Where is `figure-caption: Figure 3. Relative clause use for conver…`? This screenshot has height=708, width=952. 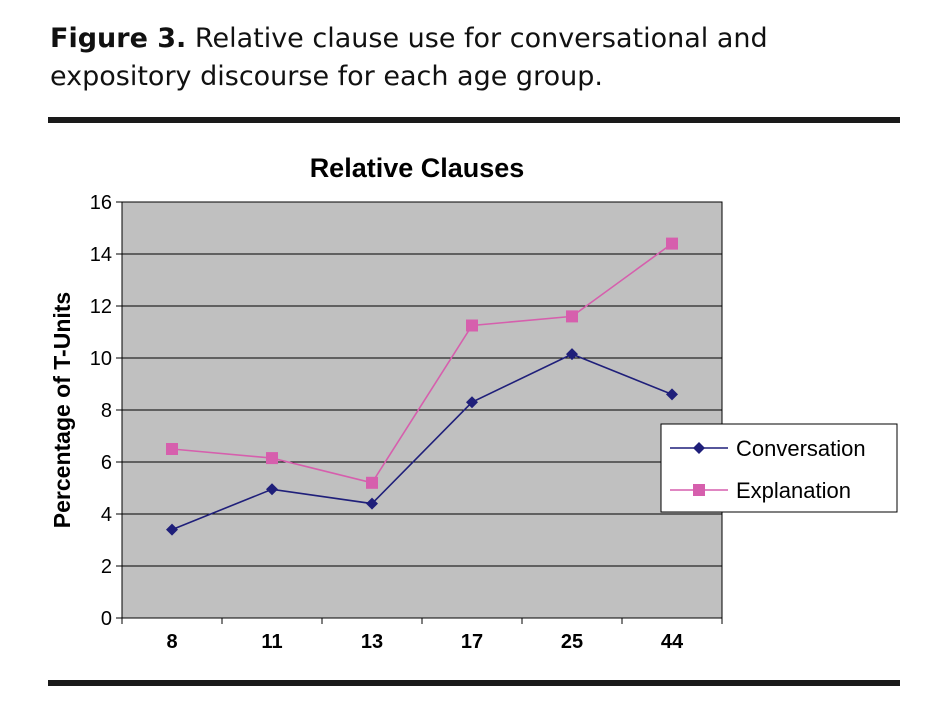 figure-caption: Figure 3. Relative clause use for conver… is located at coordinates (480, 58).